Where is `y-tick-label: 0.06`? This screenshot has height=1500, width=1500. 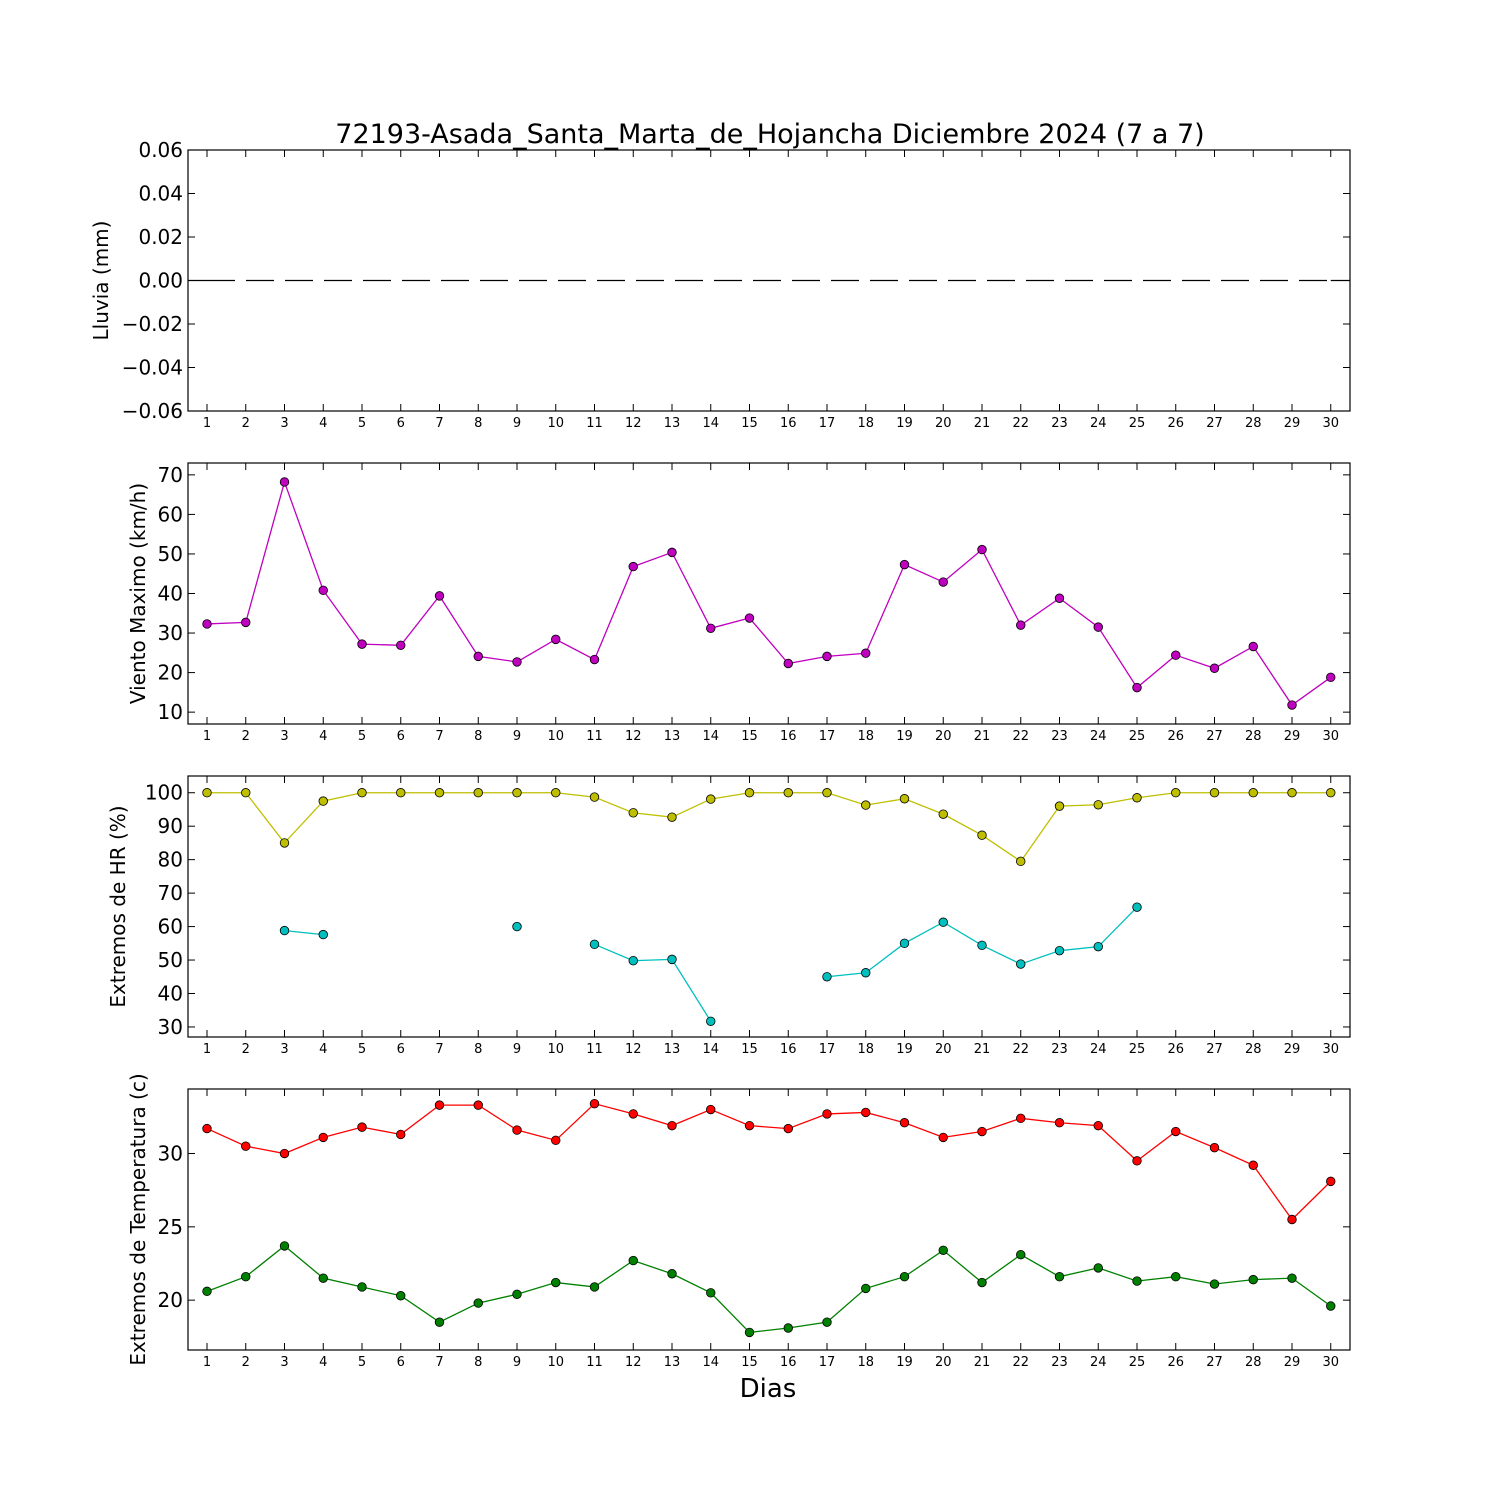 y-tick-label: 0.06 is located at coordinates (160, 150).